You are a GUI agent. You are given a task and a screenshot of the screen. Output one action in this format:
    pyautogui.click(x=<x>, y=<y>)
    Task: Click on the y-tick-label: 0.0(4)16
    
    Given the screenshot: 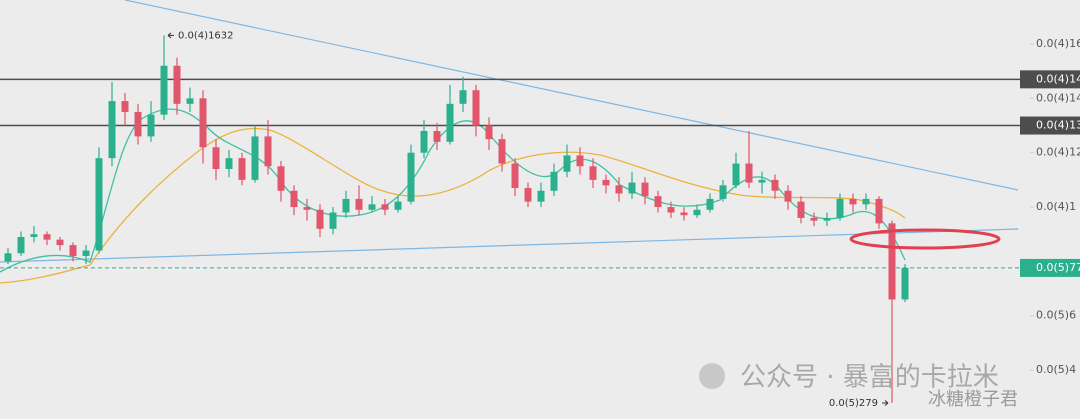 What is the action you would take?
    pyautogui.click(x=1058, y=43)
    